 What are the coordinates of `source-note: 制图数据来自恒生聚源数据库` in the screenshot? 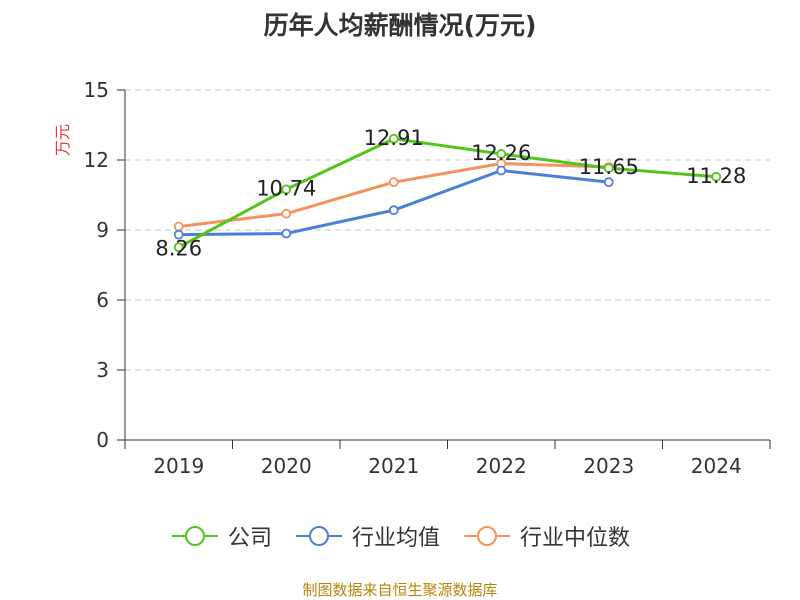 It's located at (400, 590).